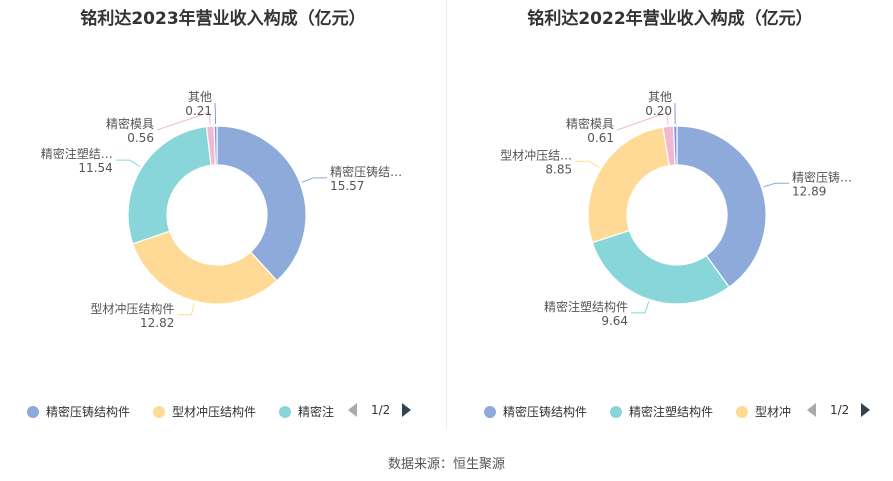  What do you see at coordinates (132, 308) in the screenshot?
I see `slice-label: 型材冲压结构件` at bounding box center [132, 308].